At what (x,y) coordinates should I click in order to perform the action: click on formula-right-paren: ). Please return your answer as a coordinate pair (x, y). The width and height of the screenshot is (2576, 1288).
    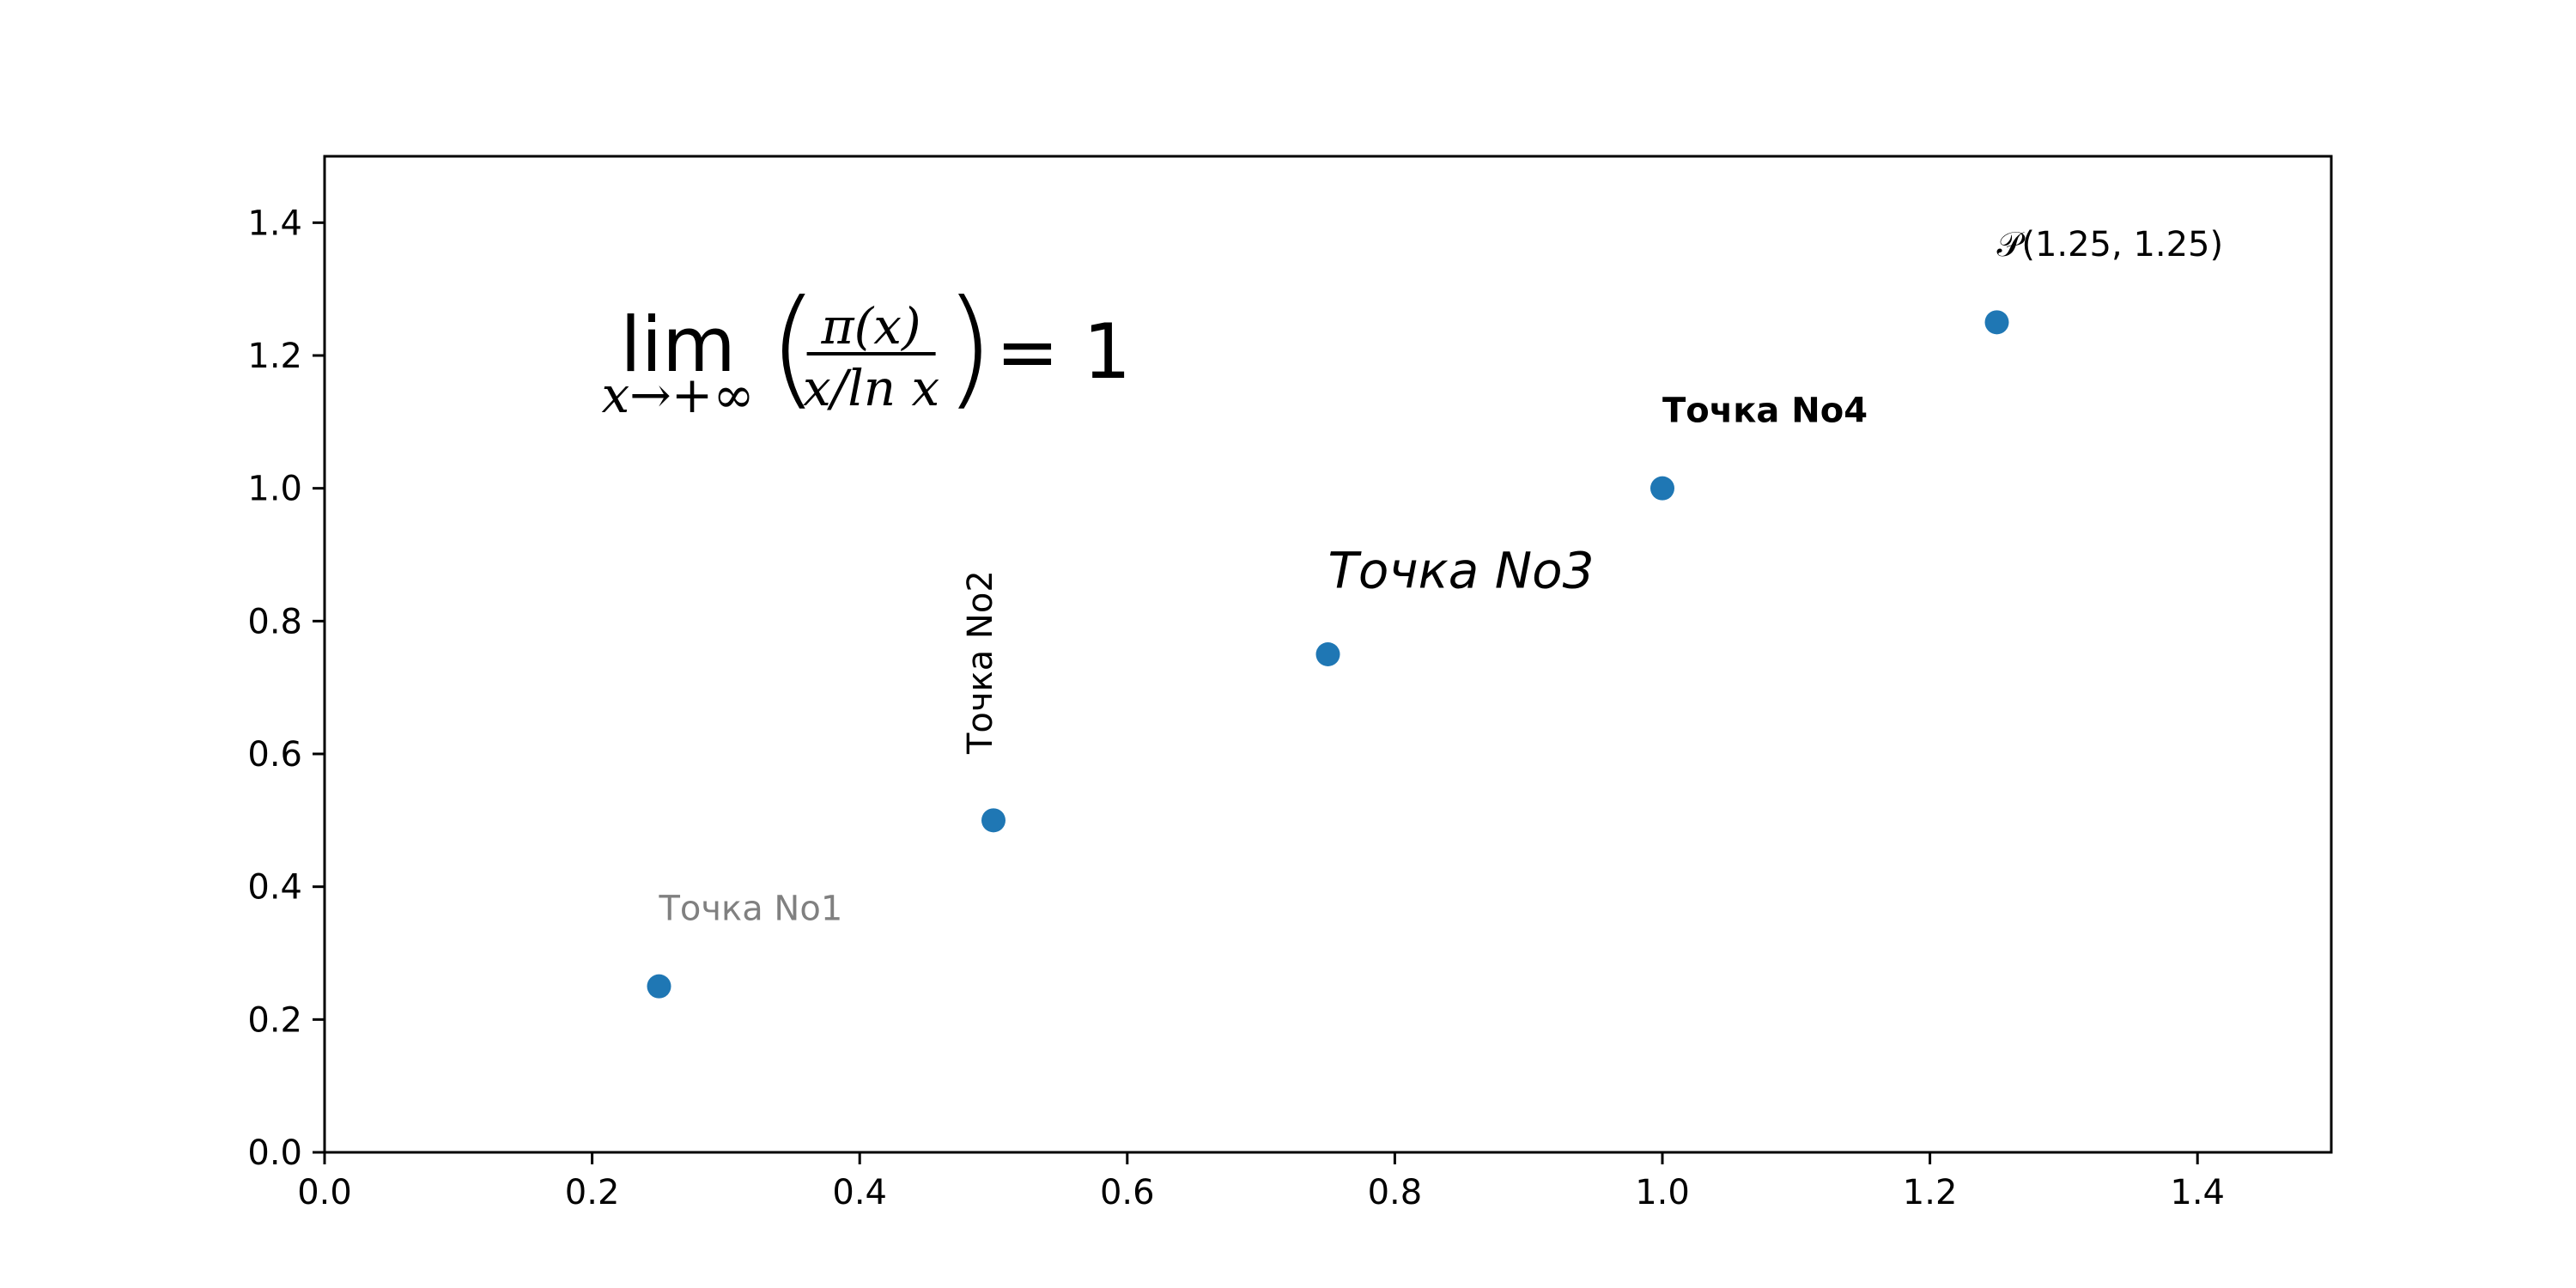
    Looking at the image, I should click on (970, 347).